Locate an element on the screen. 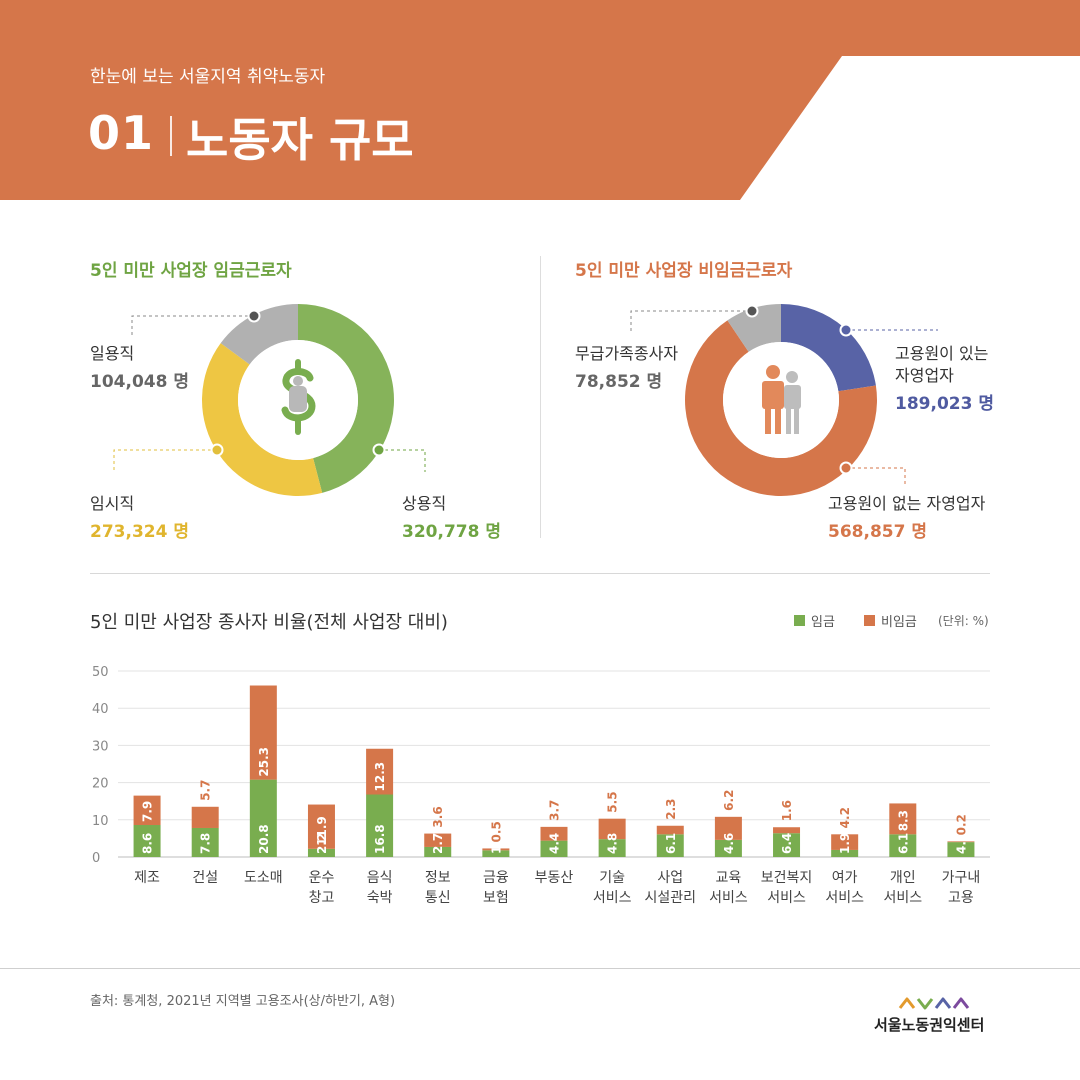  x-category-label: 보험 is located at coordinates (496, 898).